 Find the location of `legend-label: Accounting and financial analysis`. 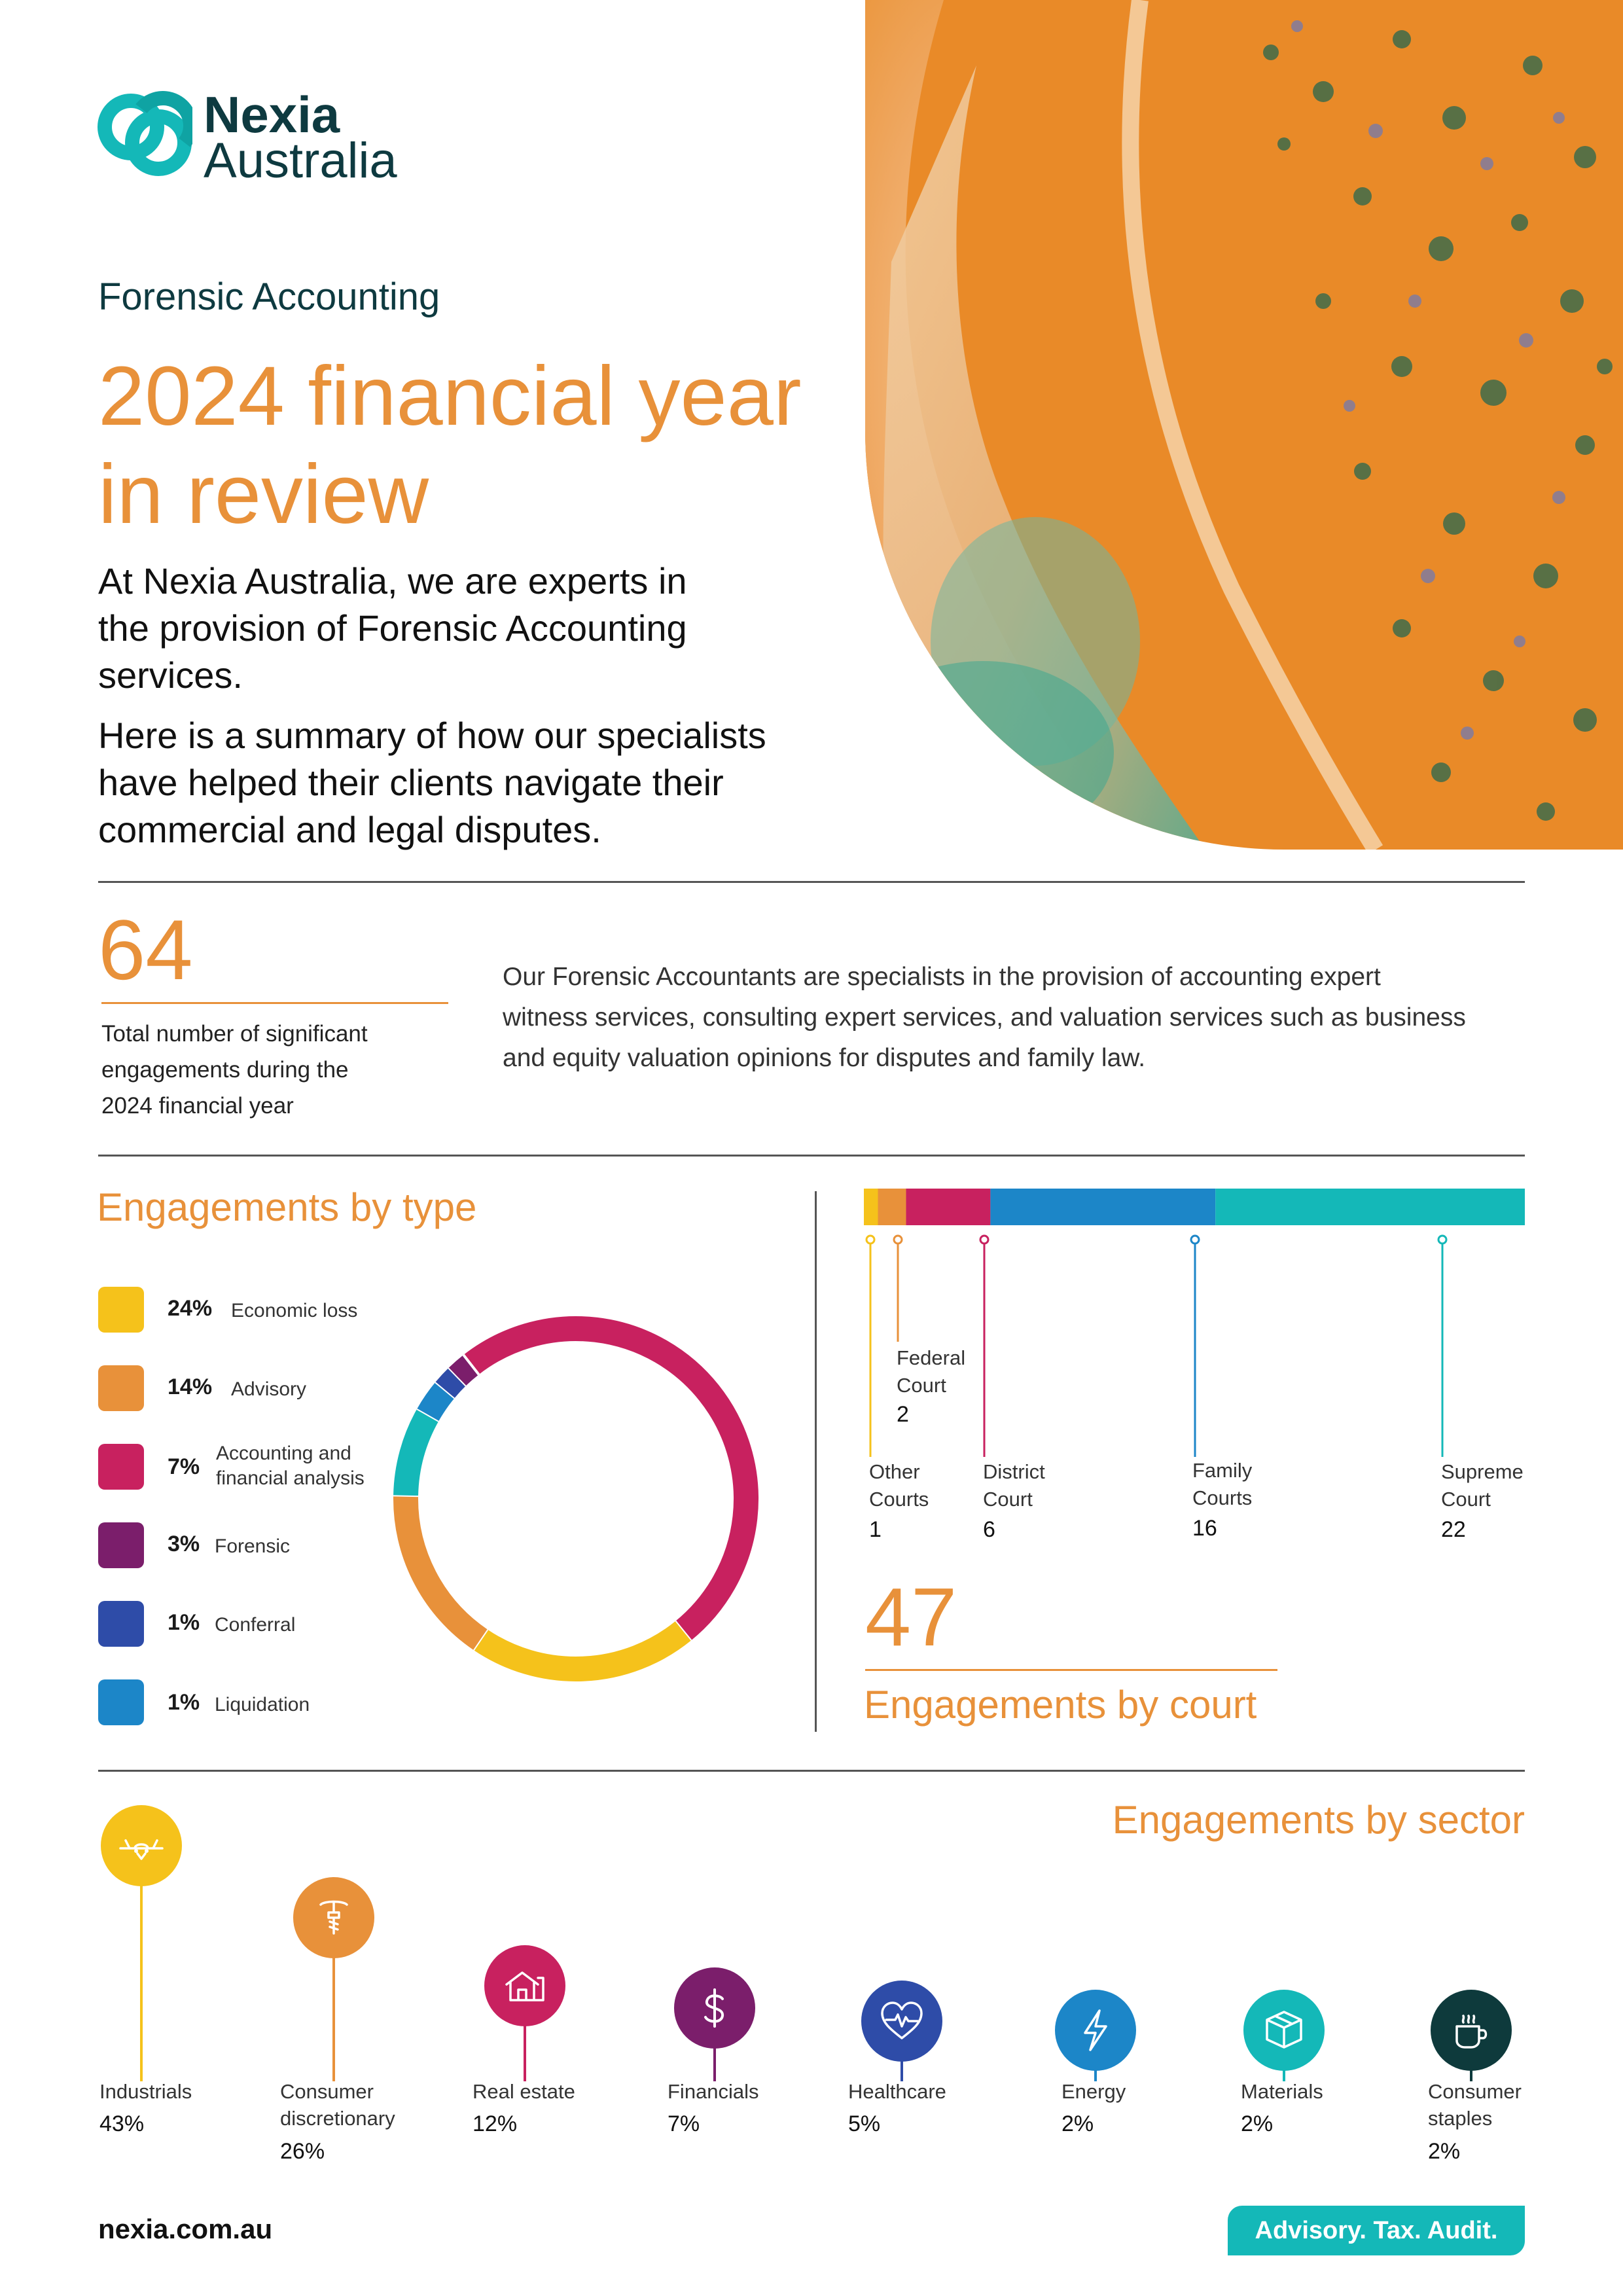

legend-label: Accounting and financial analysis is located at coordinates (290, 1465).